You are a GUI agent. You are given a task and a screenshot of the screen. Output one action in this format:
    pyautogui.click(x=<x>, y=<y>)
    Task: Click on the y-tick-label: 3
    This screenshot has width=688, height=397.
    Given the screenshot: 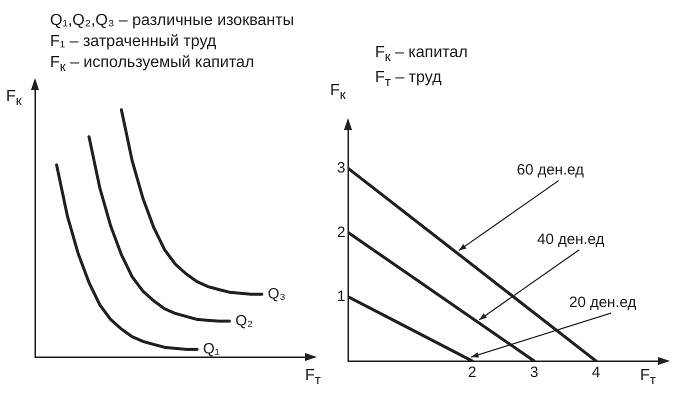 What is the action you would take?
    pyautogui.click(x=341, y=168)
    